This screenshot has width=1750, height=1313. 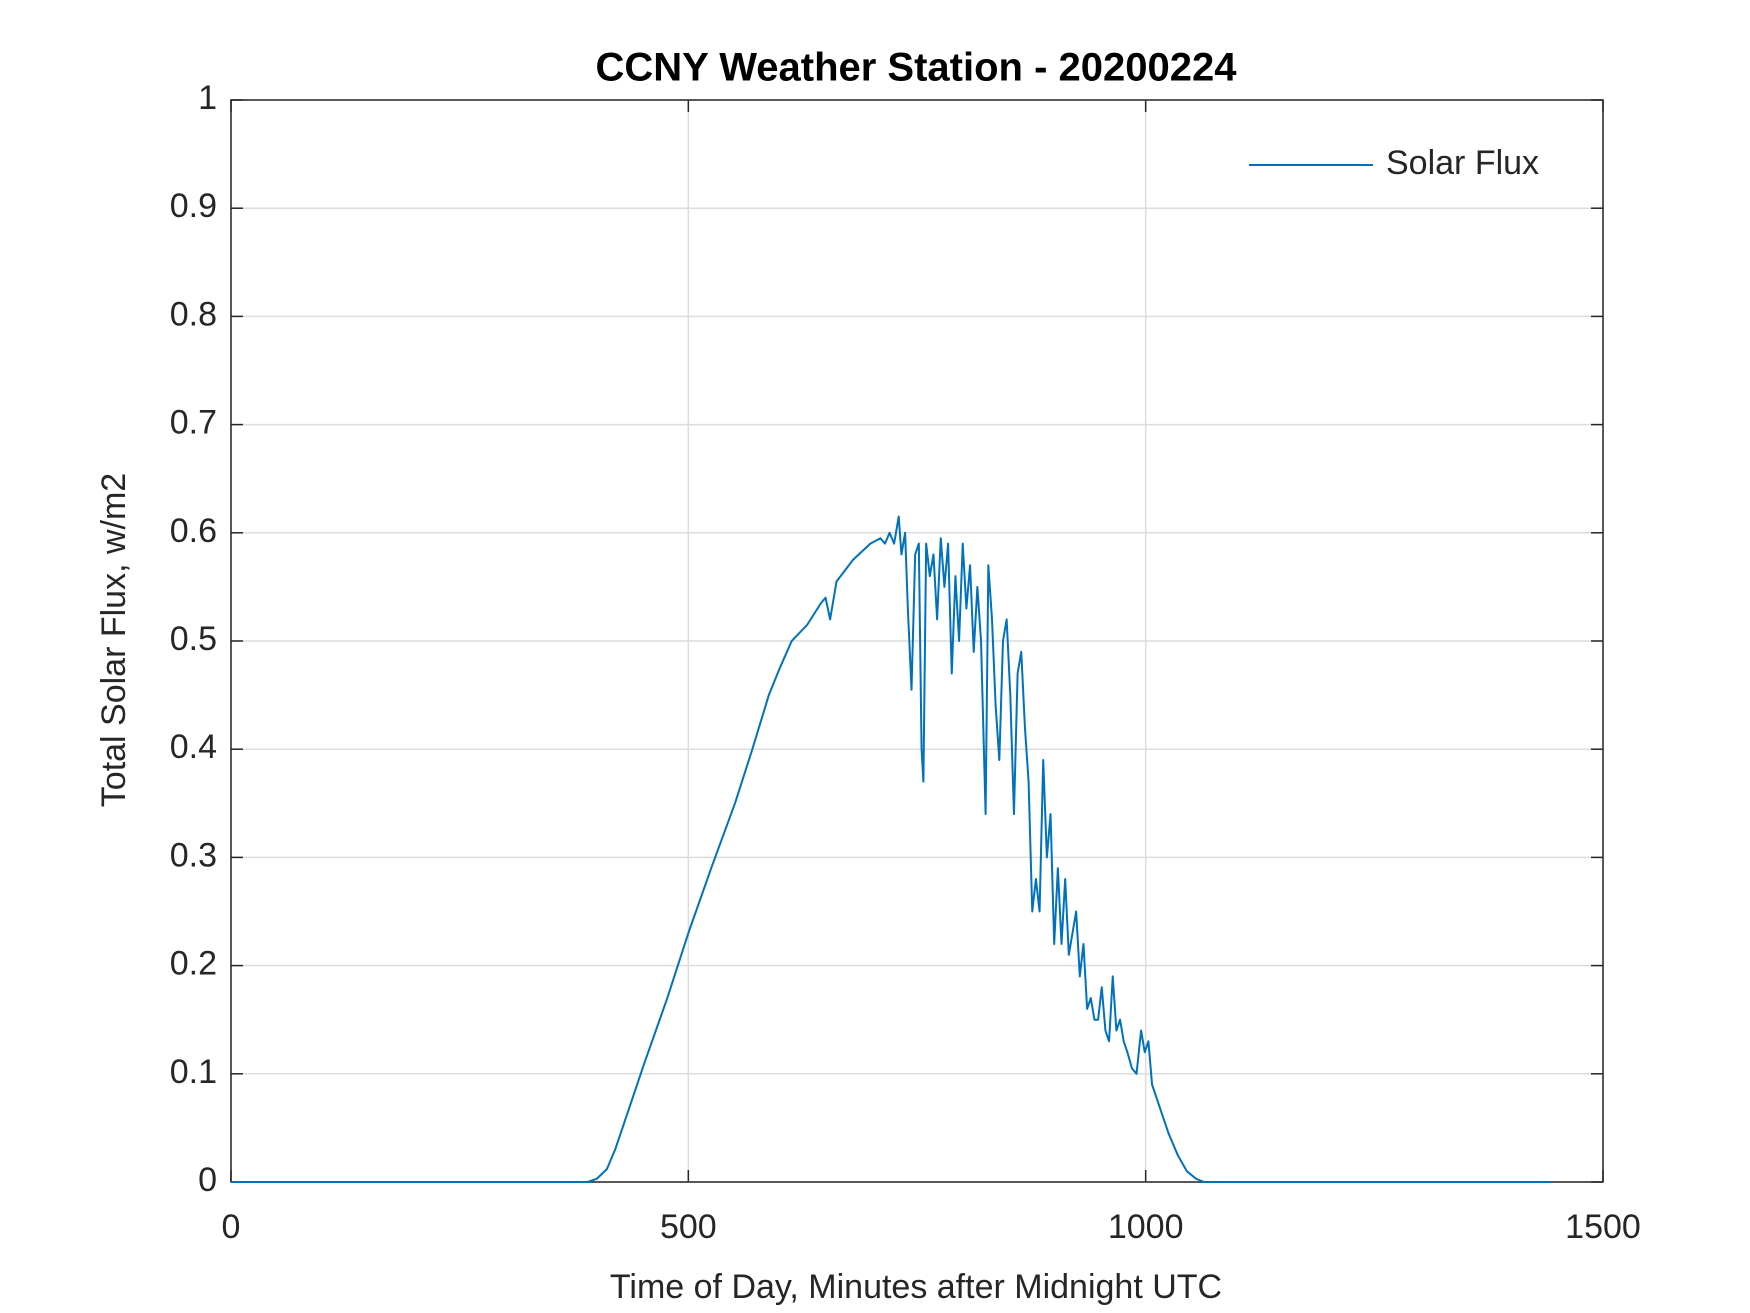 What do you see at coordinates (231, 1227) in the screenshot?
I see `x-tick-label: 0` at bounding box center [231, 1227].